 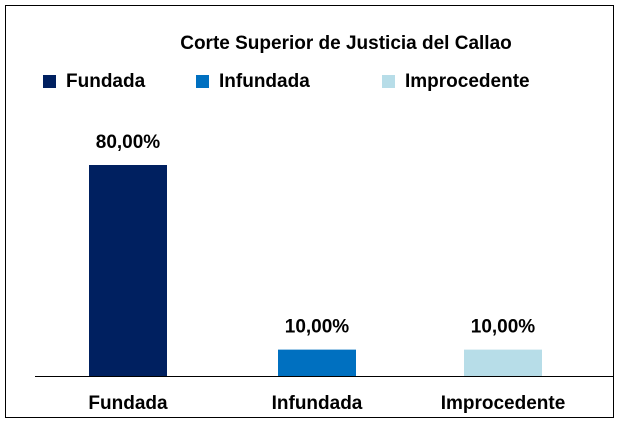 I want to click on x-tick-label: Fundada, so click(x=128, y=403).